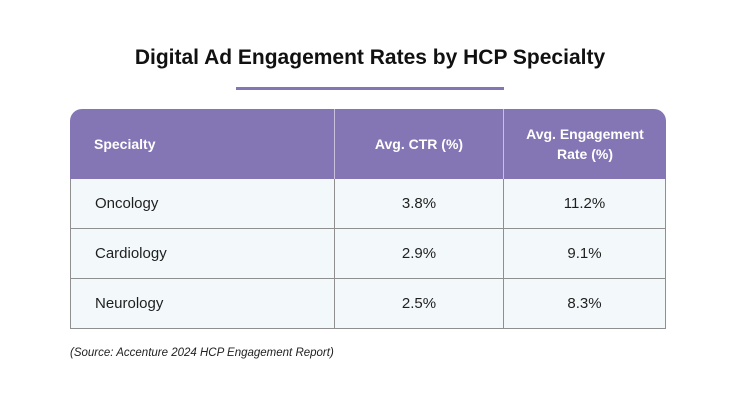 The height and width of the screenshot is (416, 740). Describe the element at coordinates (419, 304) in the screenshot. I see `cell-avg-ctr: 2.5%` at that location.